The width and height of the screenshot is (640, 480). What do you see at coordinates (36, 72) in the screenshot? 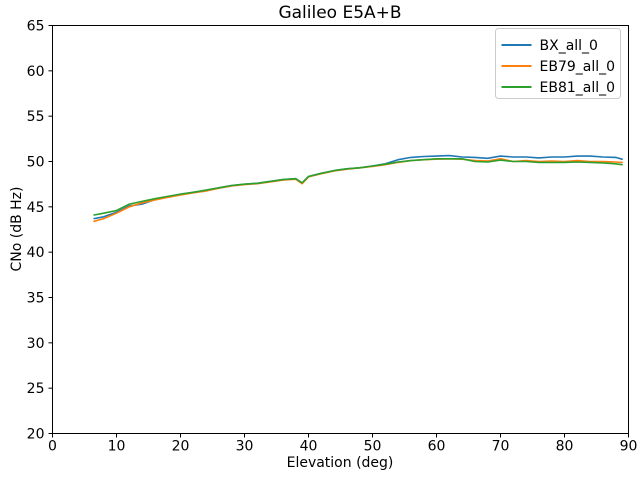
I see `y-tick-label: 60` at bounding box center [36, 72].